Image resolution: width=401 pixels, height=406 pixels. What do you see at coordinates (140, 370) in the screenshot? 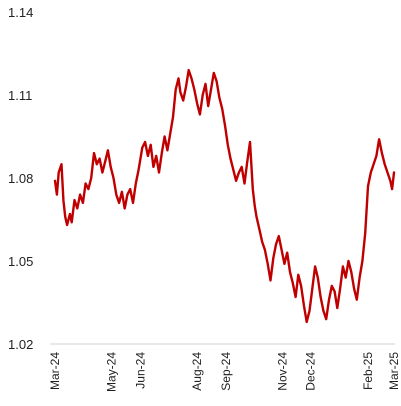
I see `x-tick-label: Jun-24` at bounding box center [140, 370].